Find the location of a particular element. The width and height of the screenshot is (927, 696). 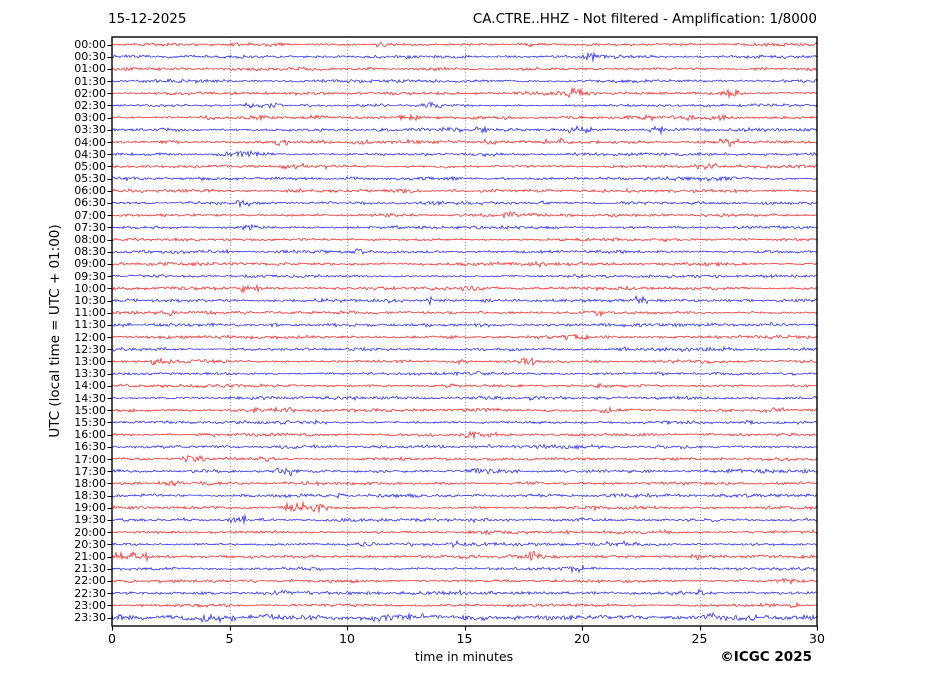

y-tick-label: 05:30 is located at coordinates (90, 179).